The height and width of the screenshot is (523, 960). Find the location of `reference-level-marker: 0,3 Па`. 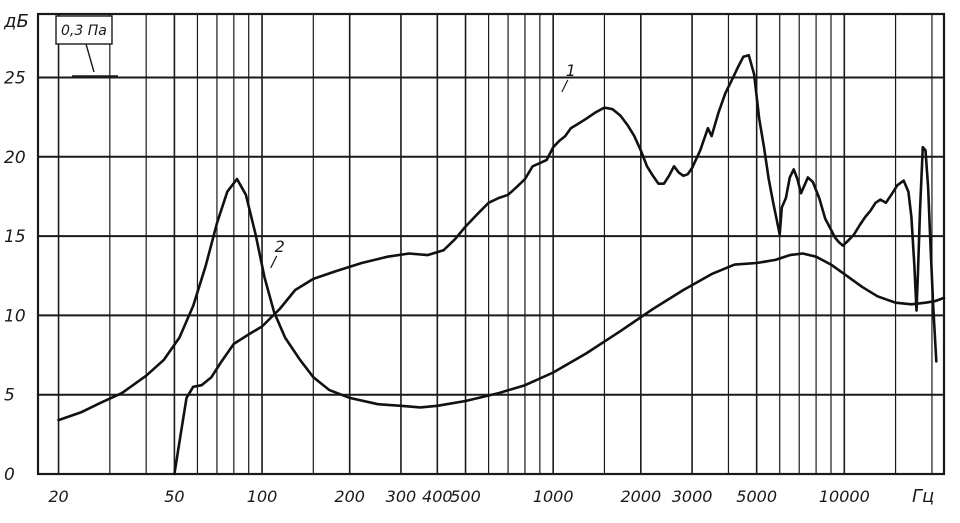

reference-level-marker: 0,3 Па is located at coordinates (86, 46).